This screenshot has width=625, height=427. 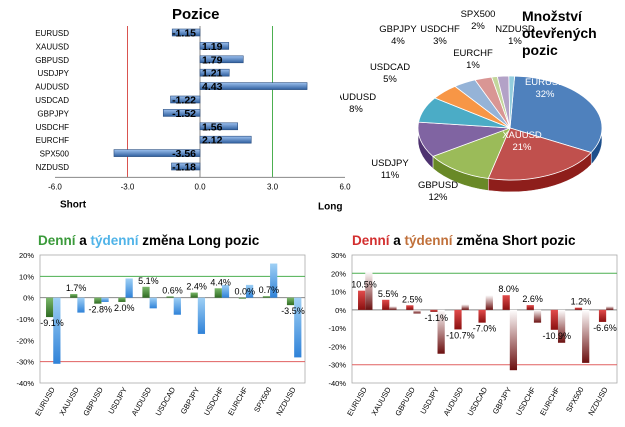 What do you see at coordinates (220, 282) in the screenshot?
I see `data-label: 4.4%` at bounding box center [220, 282].